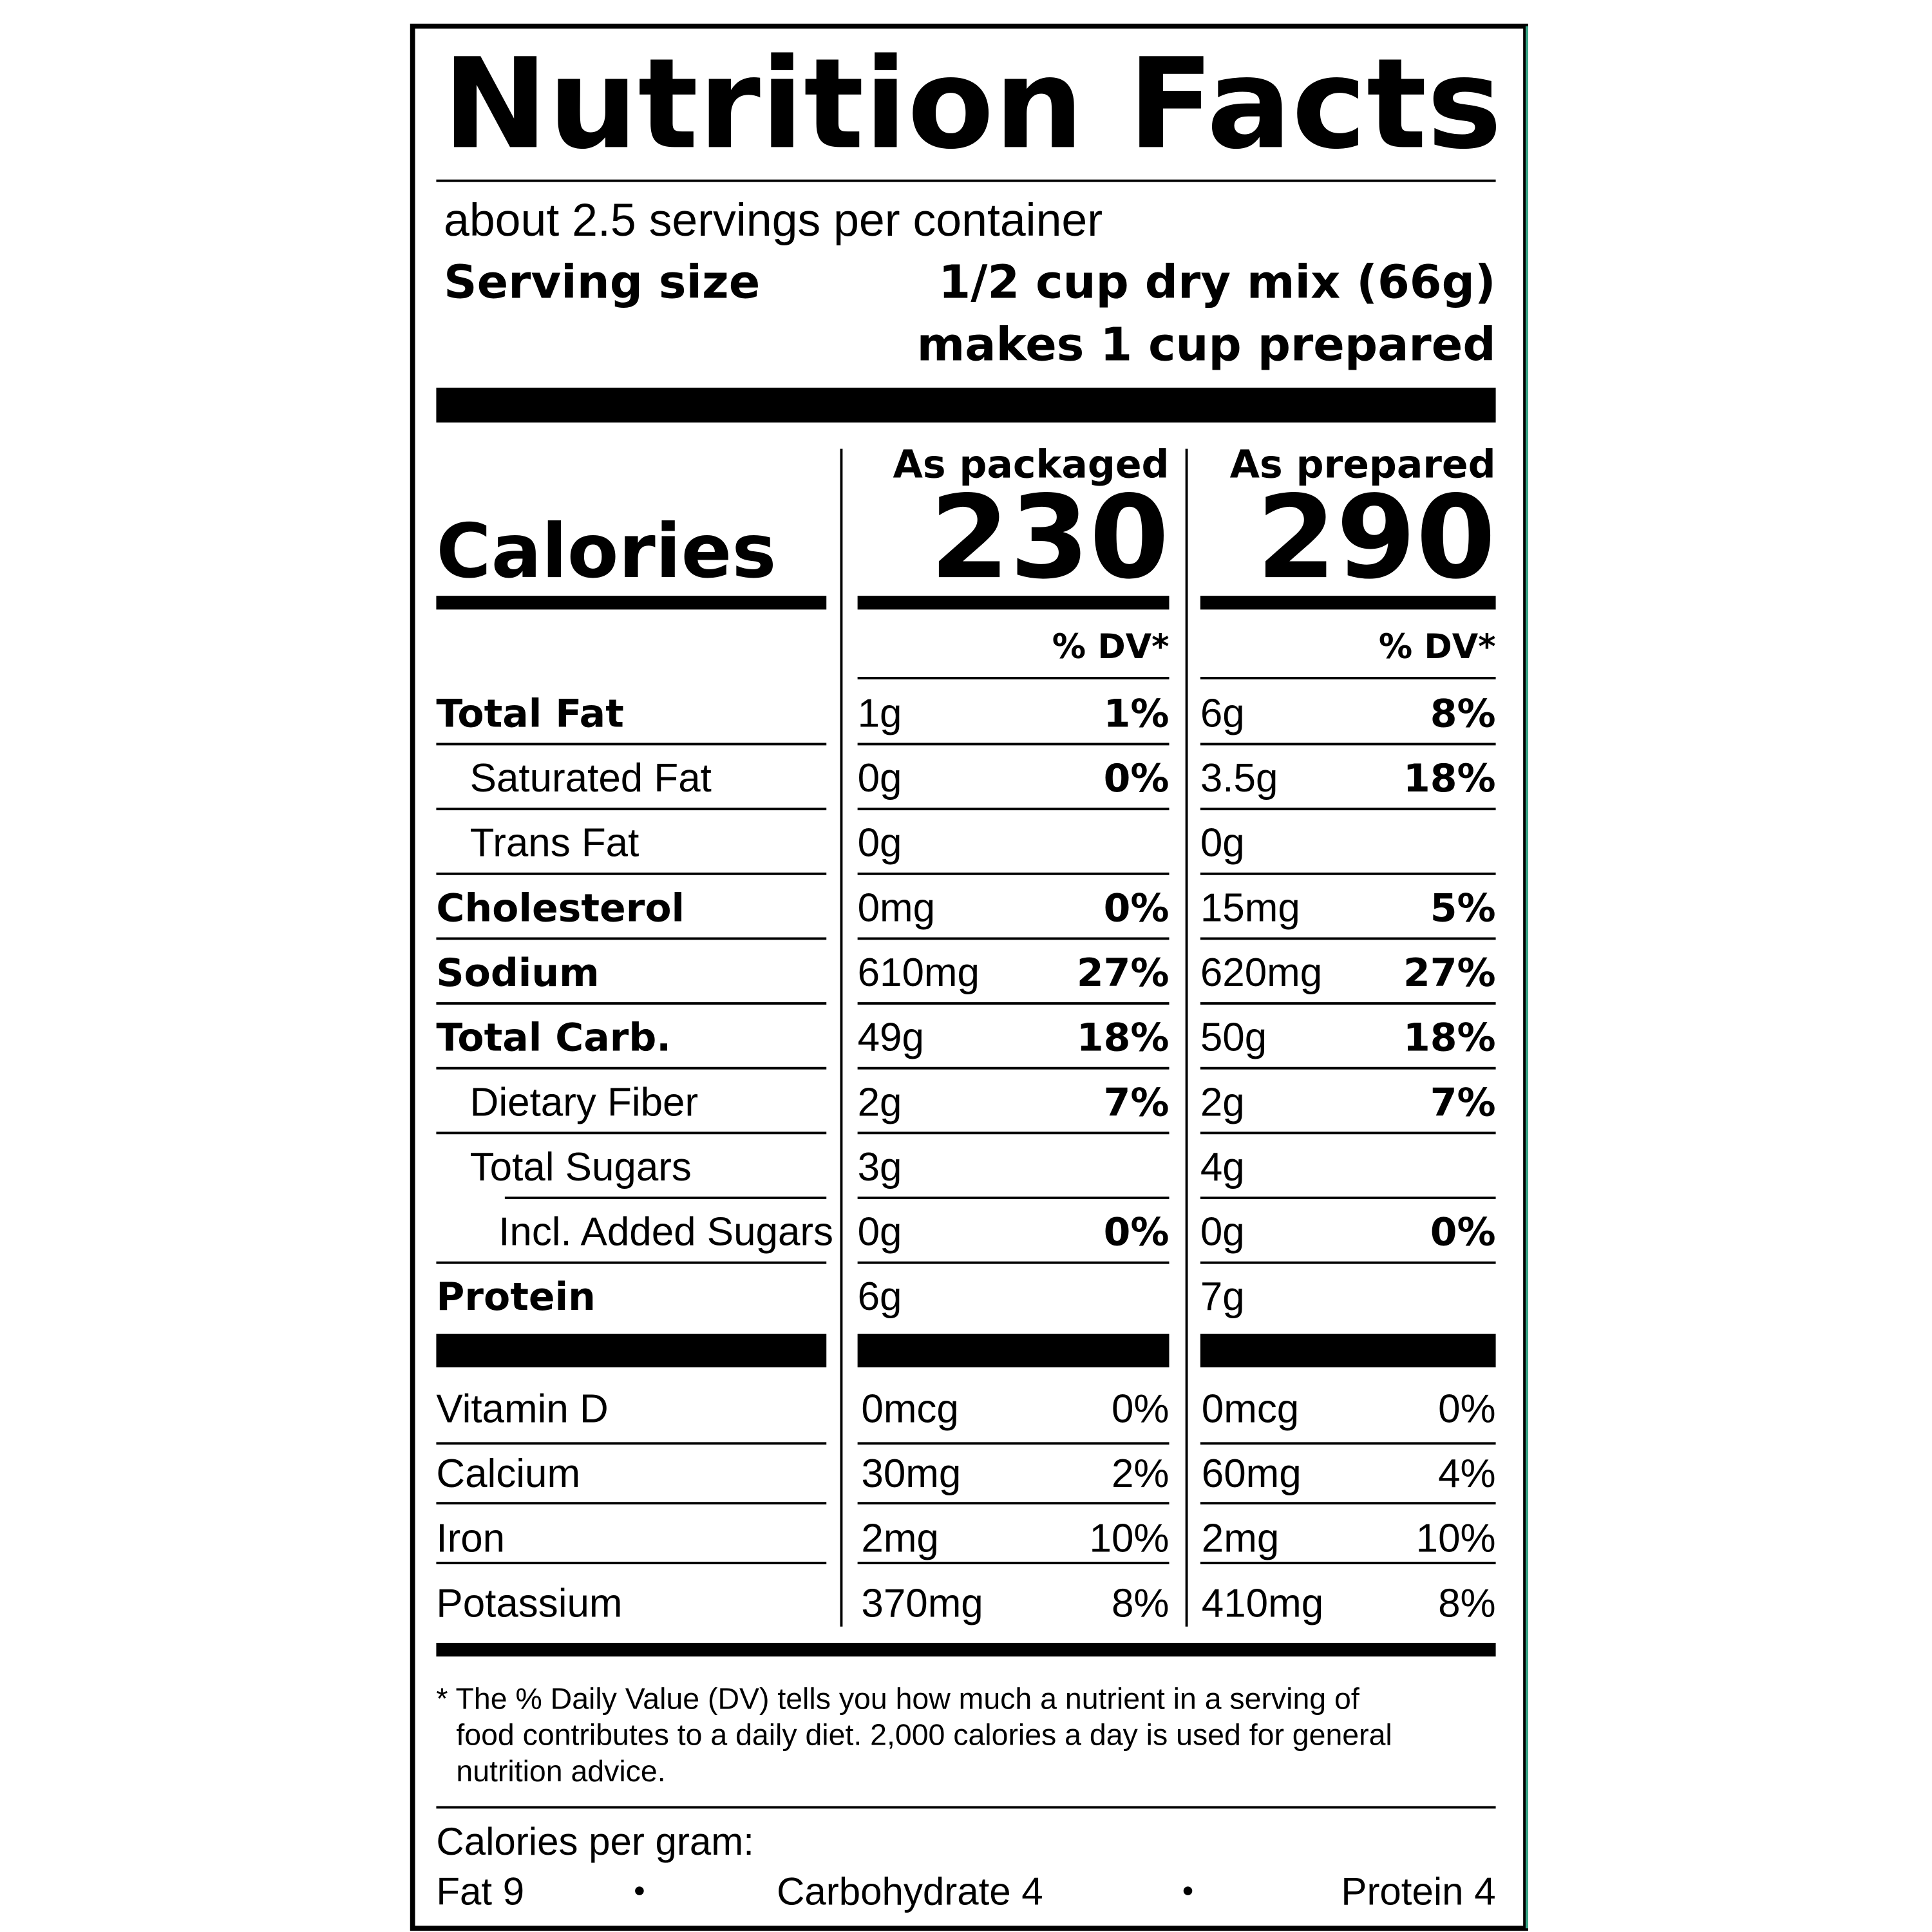  I want to click on nutrient-name: Total Carb., so click(554, 1038).